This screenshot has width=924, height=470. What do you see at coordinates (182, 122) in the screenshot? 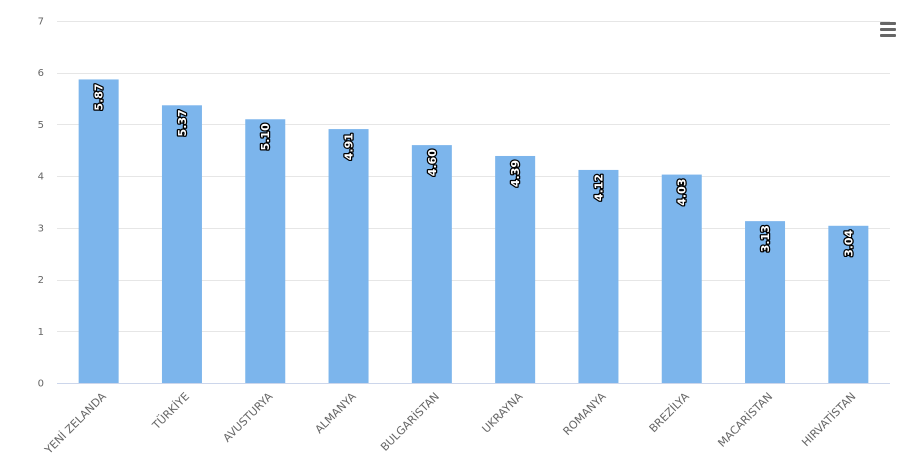
I see `data-label: 5.37` at bounding box center [182, 122].